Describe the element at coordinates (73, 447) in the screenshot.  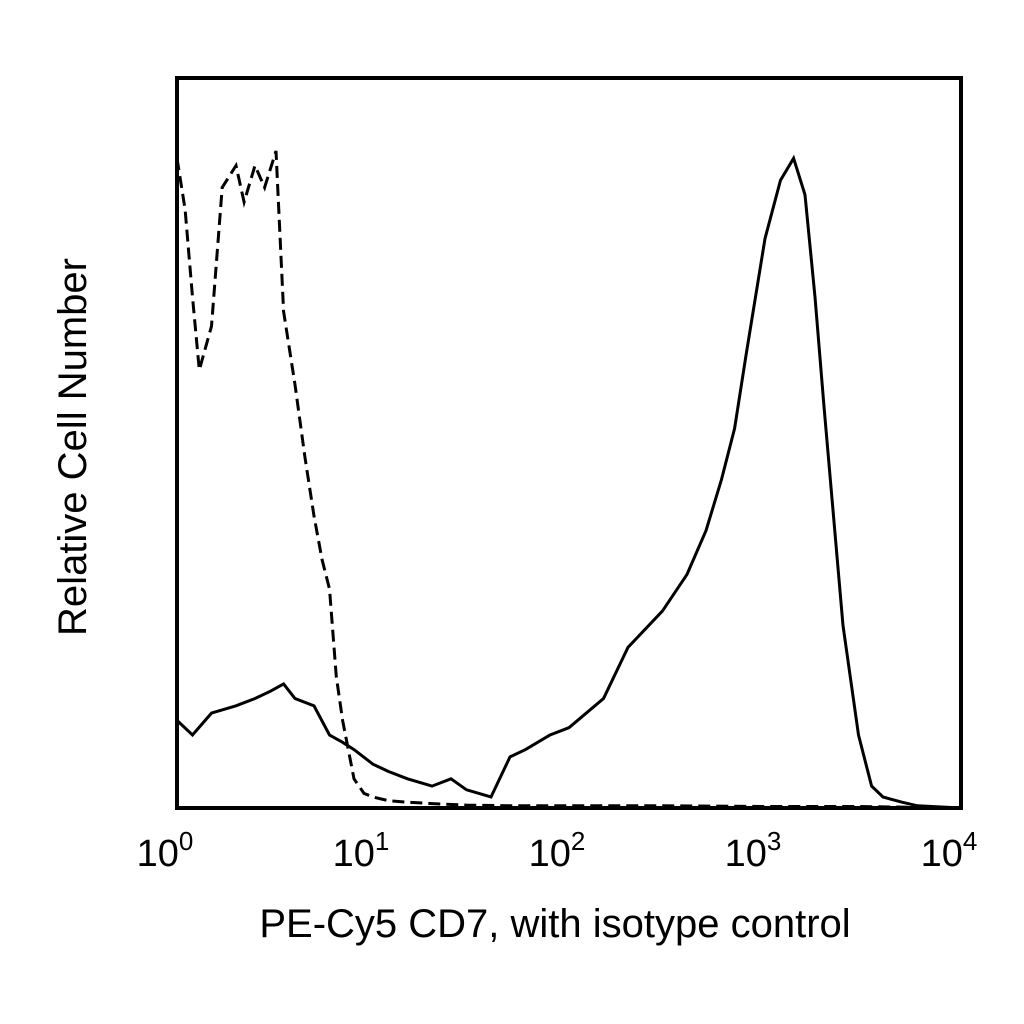
I see `y-axis-label: Relative Cell Number` at that location.